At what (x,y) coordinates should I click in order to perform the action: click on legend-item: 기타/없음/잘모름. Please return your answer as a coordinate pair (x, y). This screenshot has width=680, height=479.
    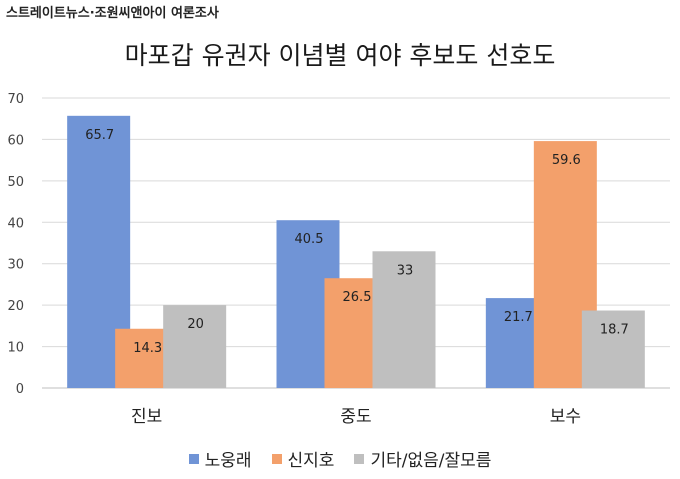
    Looking at the image, I should click on (422, 458).